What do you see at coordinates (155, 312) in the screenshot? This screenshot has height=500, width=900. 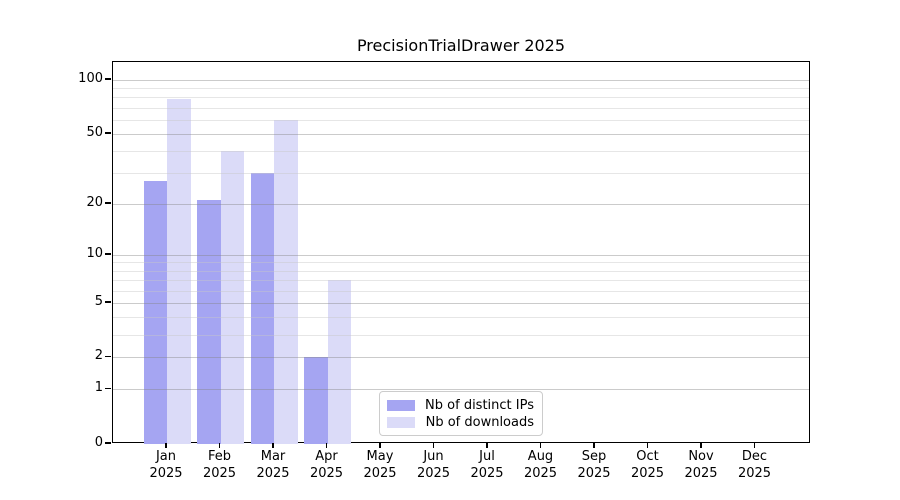 I see `bar-distinct-ips-jan` at bounding box center [155, 312].